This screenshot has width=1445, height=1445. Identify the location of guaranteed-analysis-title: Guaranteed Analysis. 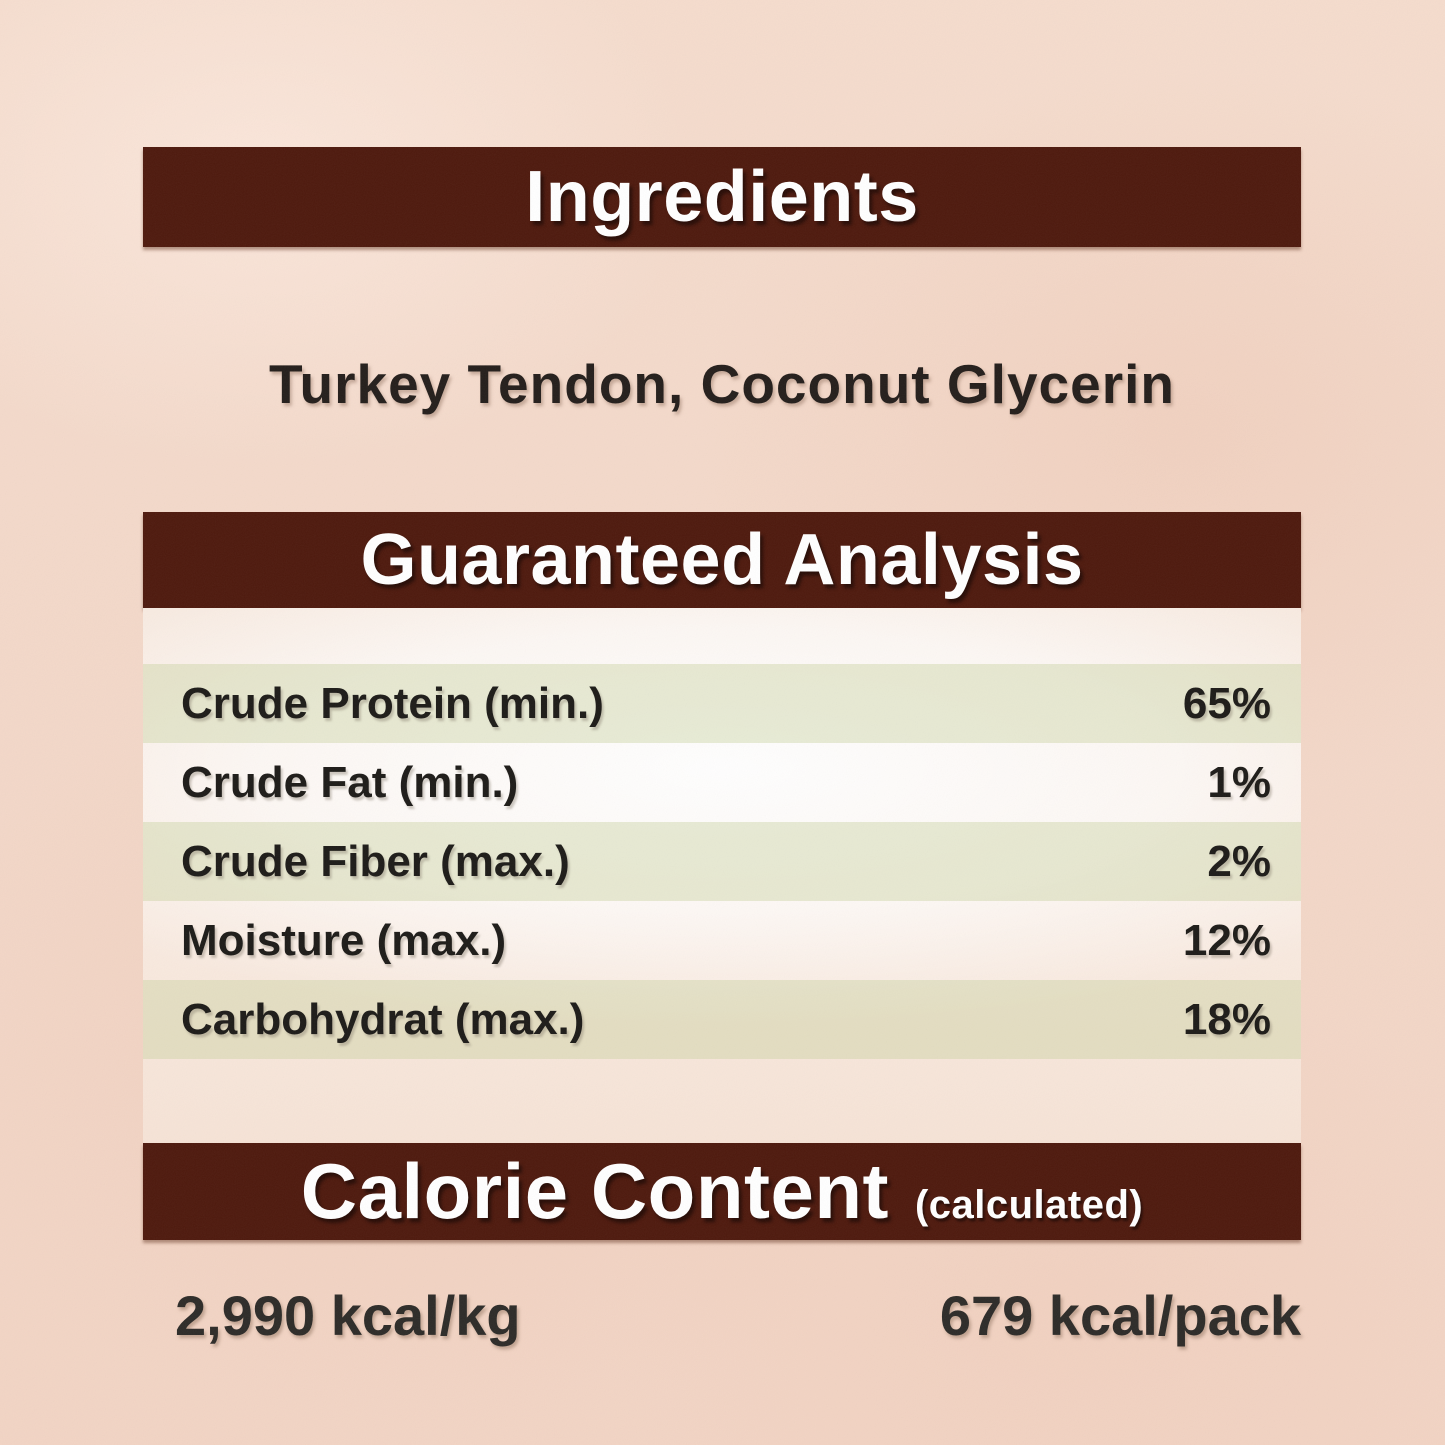
(722, 560).